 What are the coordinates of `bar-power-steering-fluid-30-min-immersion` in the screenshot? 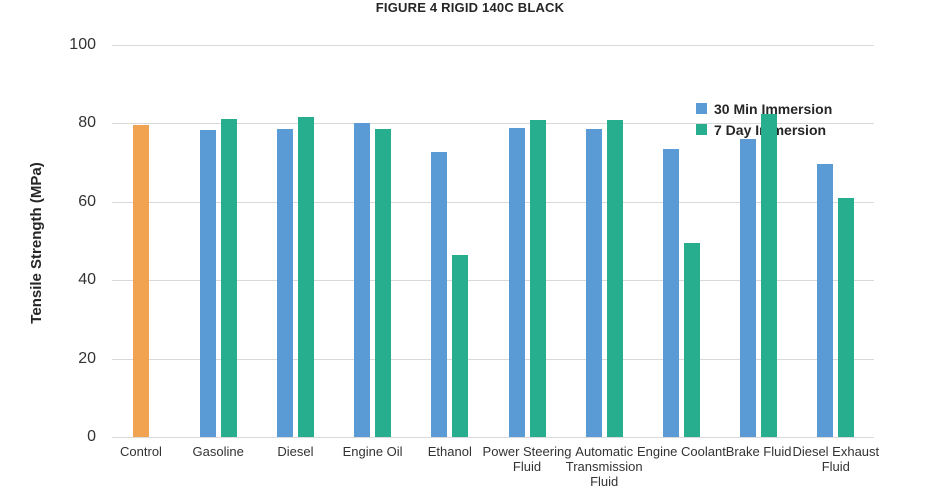 It's located at (516, 282).